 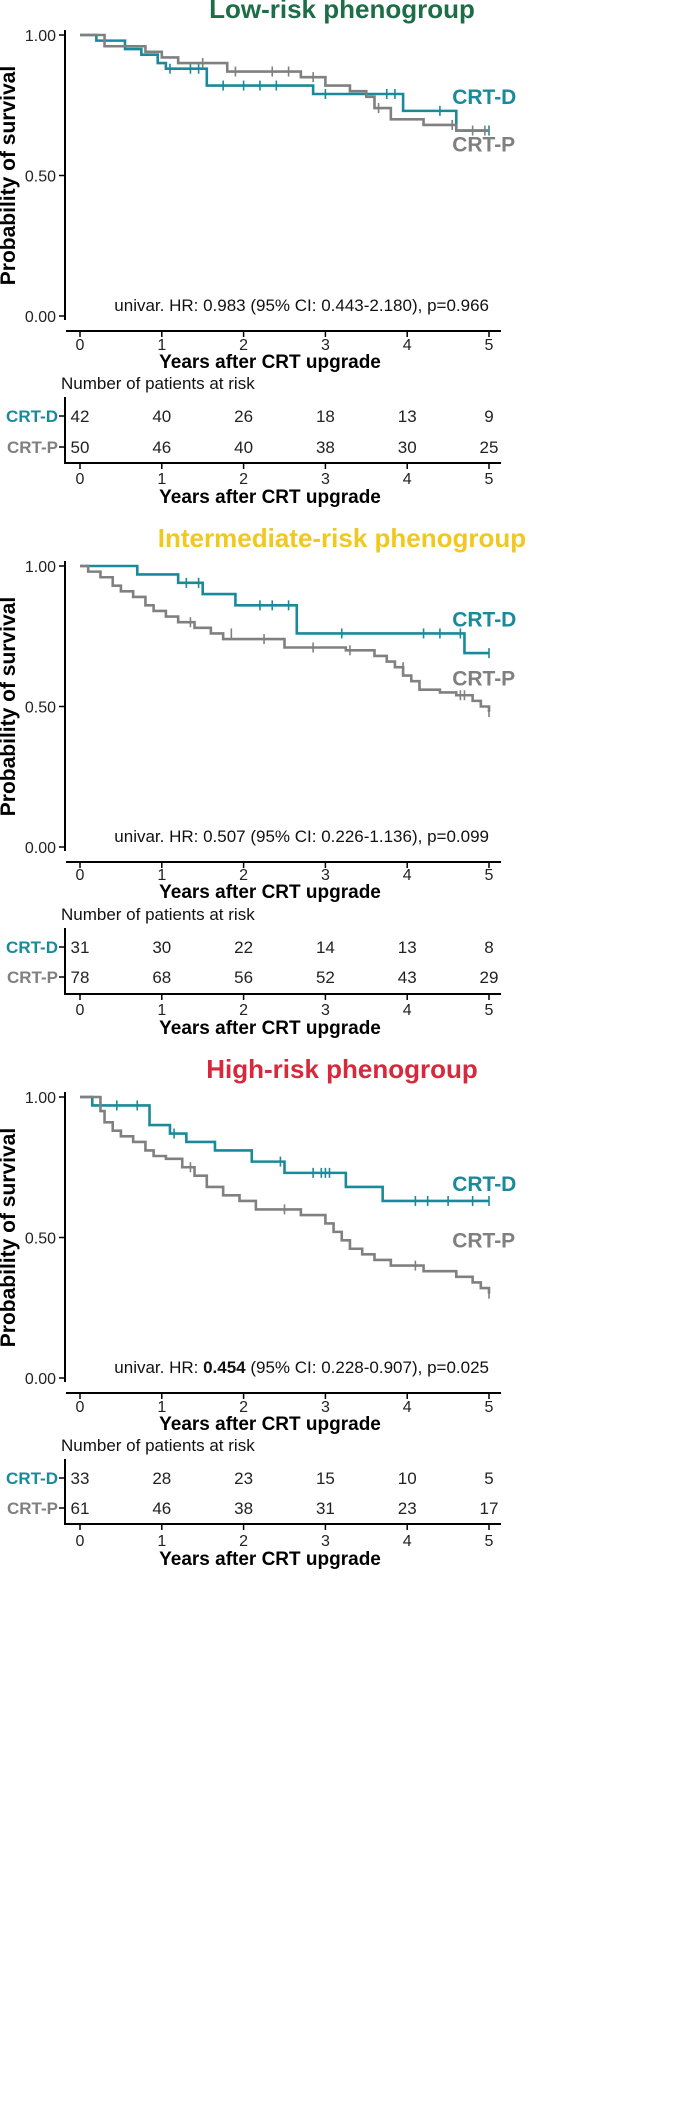 I want to click on chart-title: Low-risk phenogroup, so click(x=342, y=12).